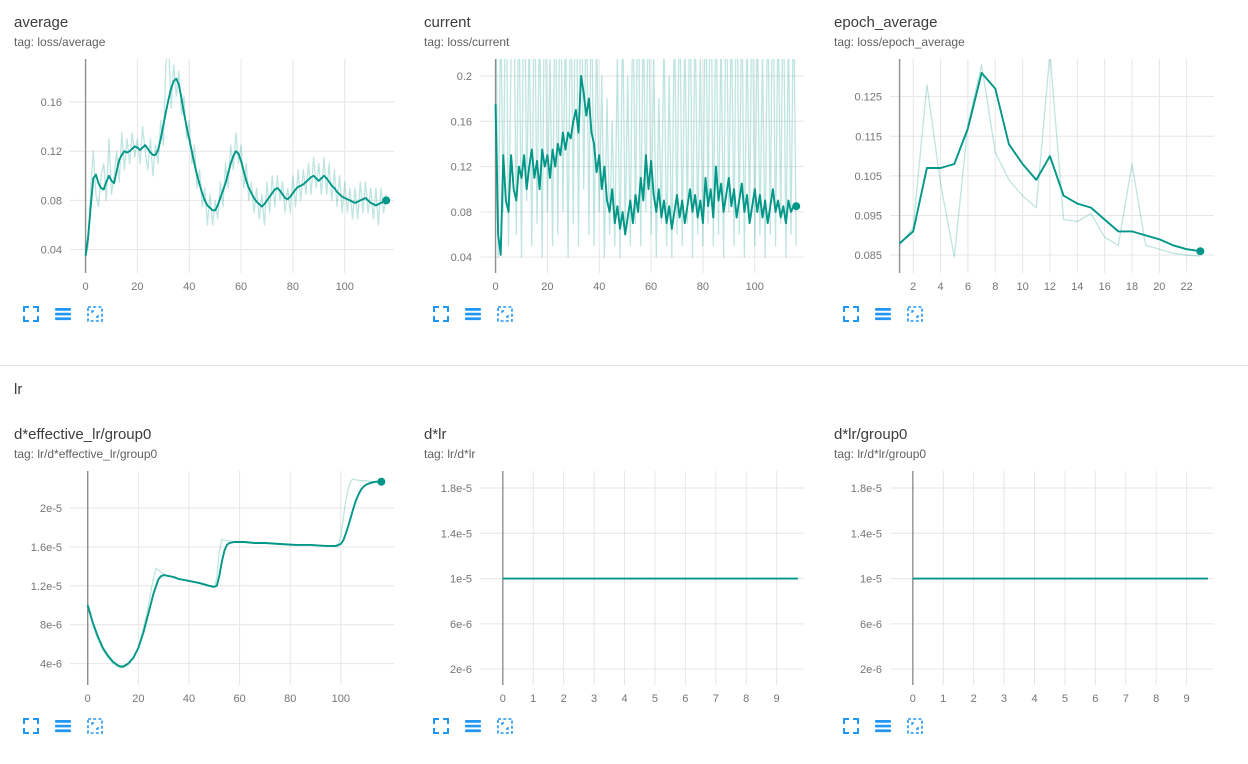 This screenshot has height=764, width=1248. What do you see at coordinates (51, 626) in the screenshot?
I see `svg-text: 8e-6` at bounding box center [51, 626].